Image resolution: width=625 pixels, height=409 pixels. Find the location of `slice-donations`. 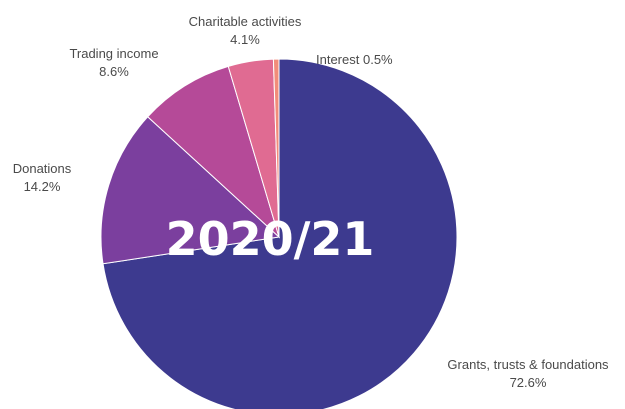

slice-donations is located at coordinates (190, 190).